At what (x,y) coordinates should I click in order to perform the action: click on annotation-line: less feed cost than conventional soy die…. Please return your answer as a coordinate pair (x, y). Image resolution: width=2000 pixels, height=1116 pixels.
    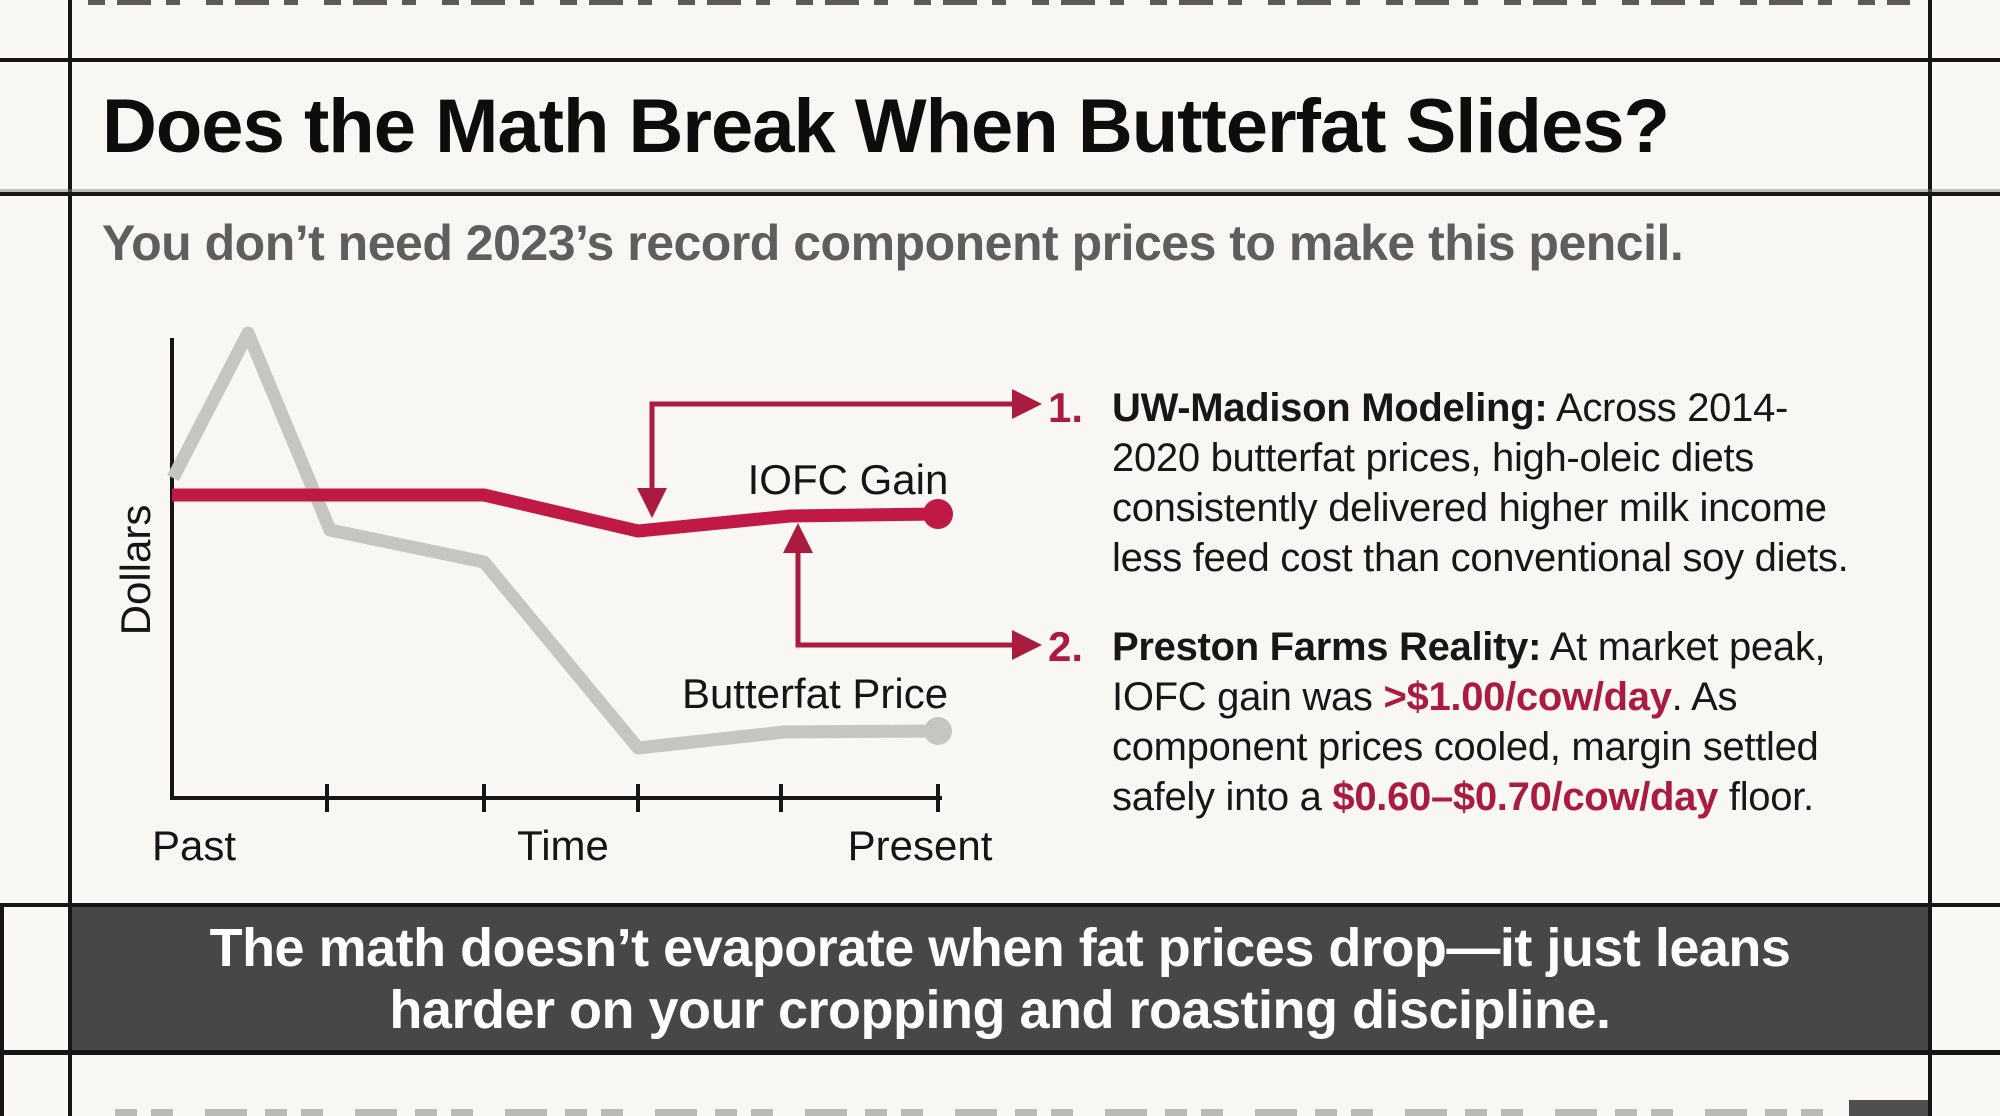
    Looking at the image, I should click on (1480, 558).